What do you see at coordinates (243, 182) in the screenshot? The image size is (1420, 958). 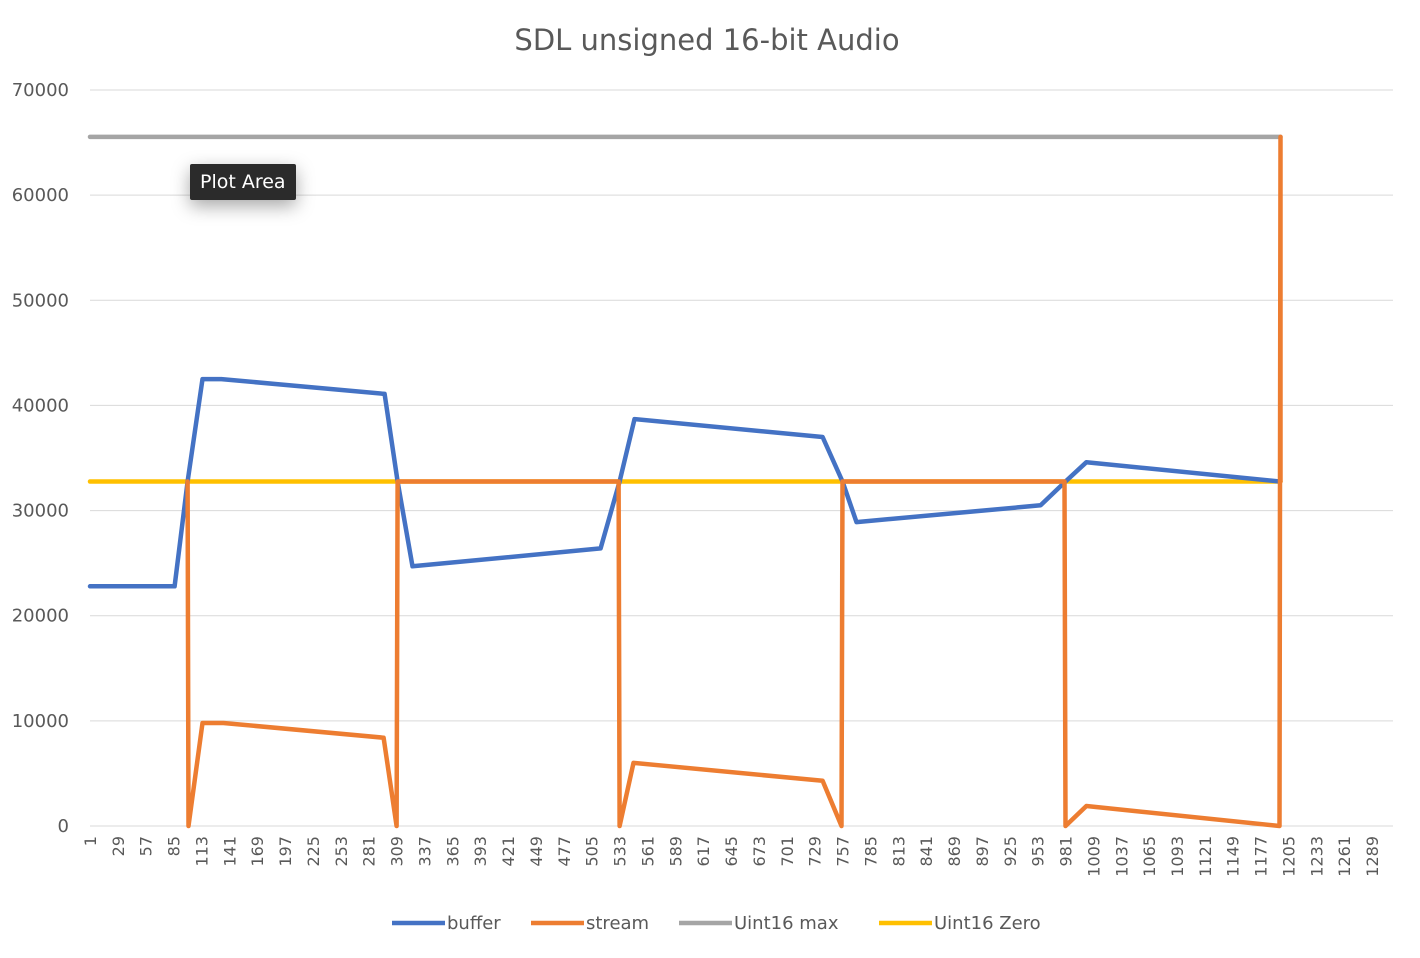 I see `plot-area-tooltip: Plot Area` at bounding box center [243, 182].